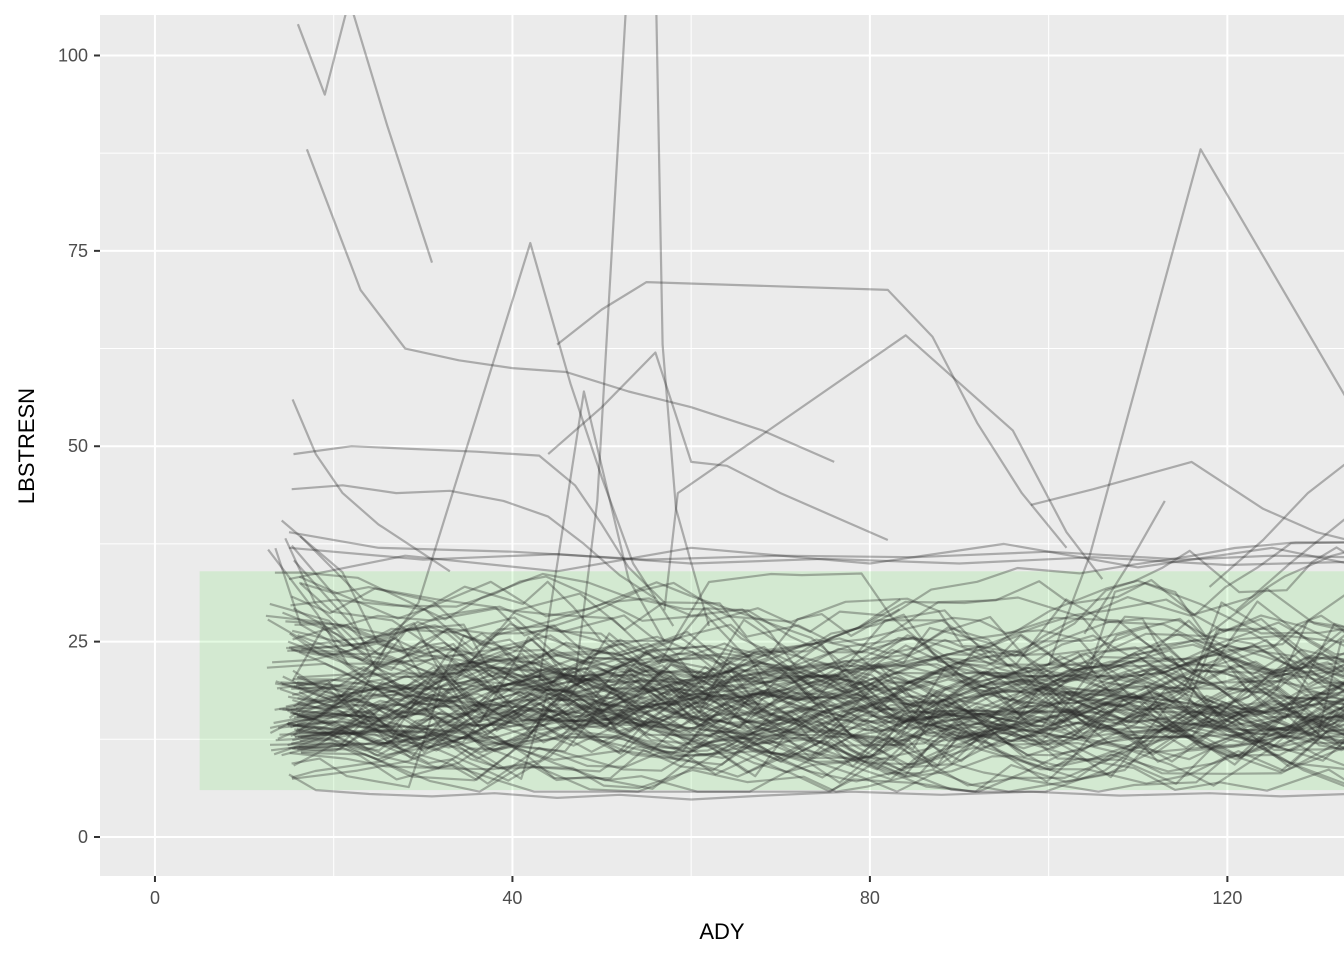 This screenshot has height=960, width=1344. Describe the element at coordinates (155, 898) in the screenshot. I see `x-tick-label: 0` at that location.